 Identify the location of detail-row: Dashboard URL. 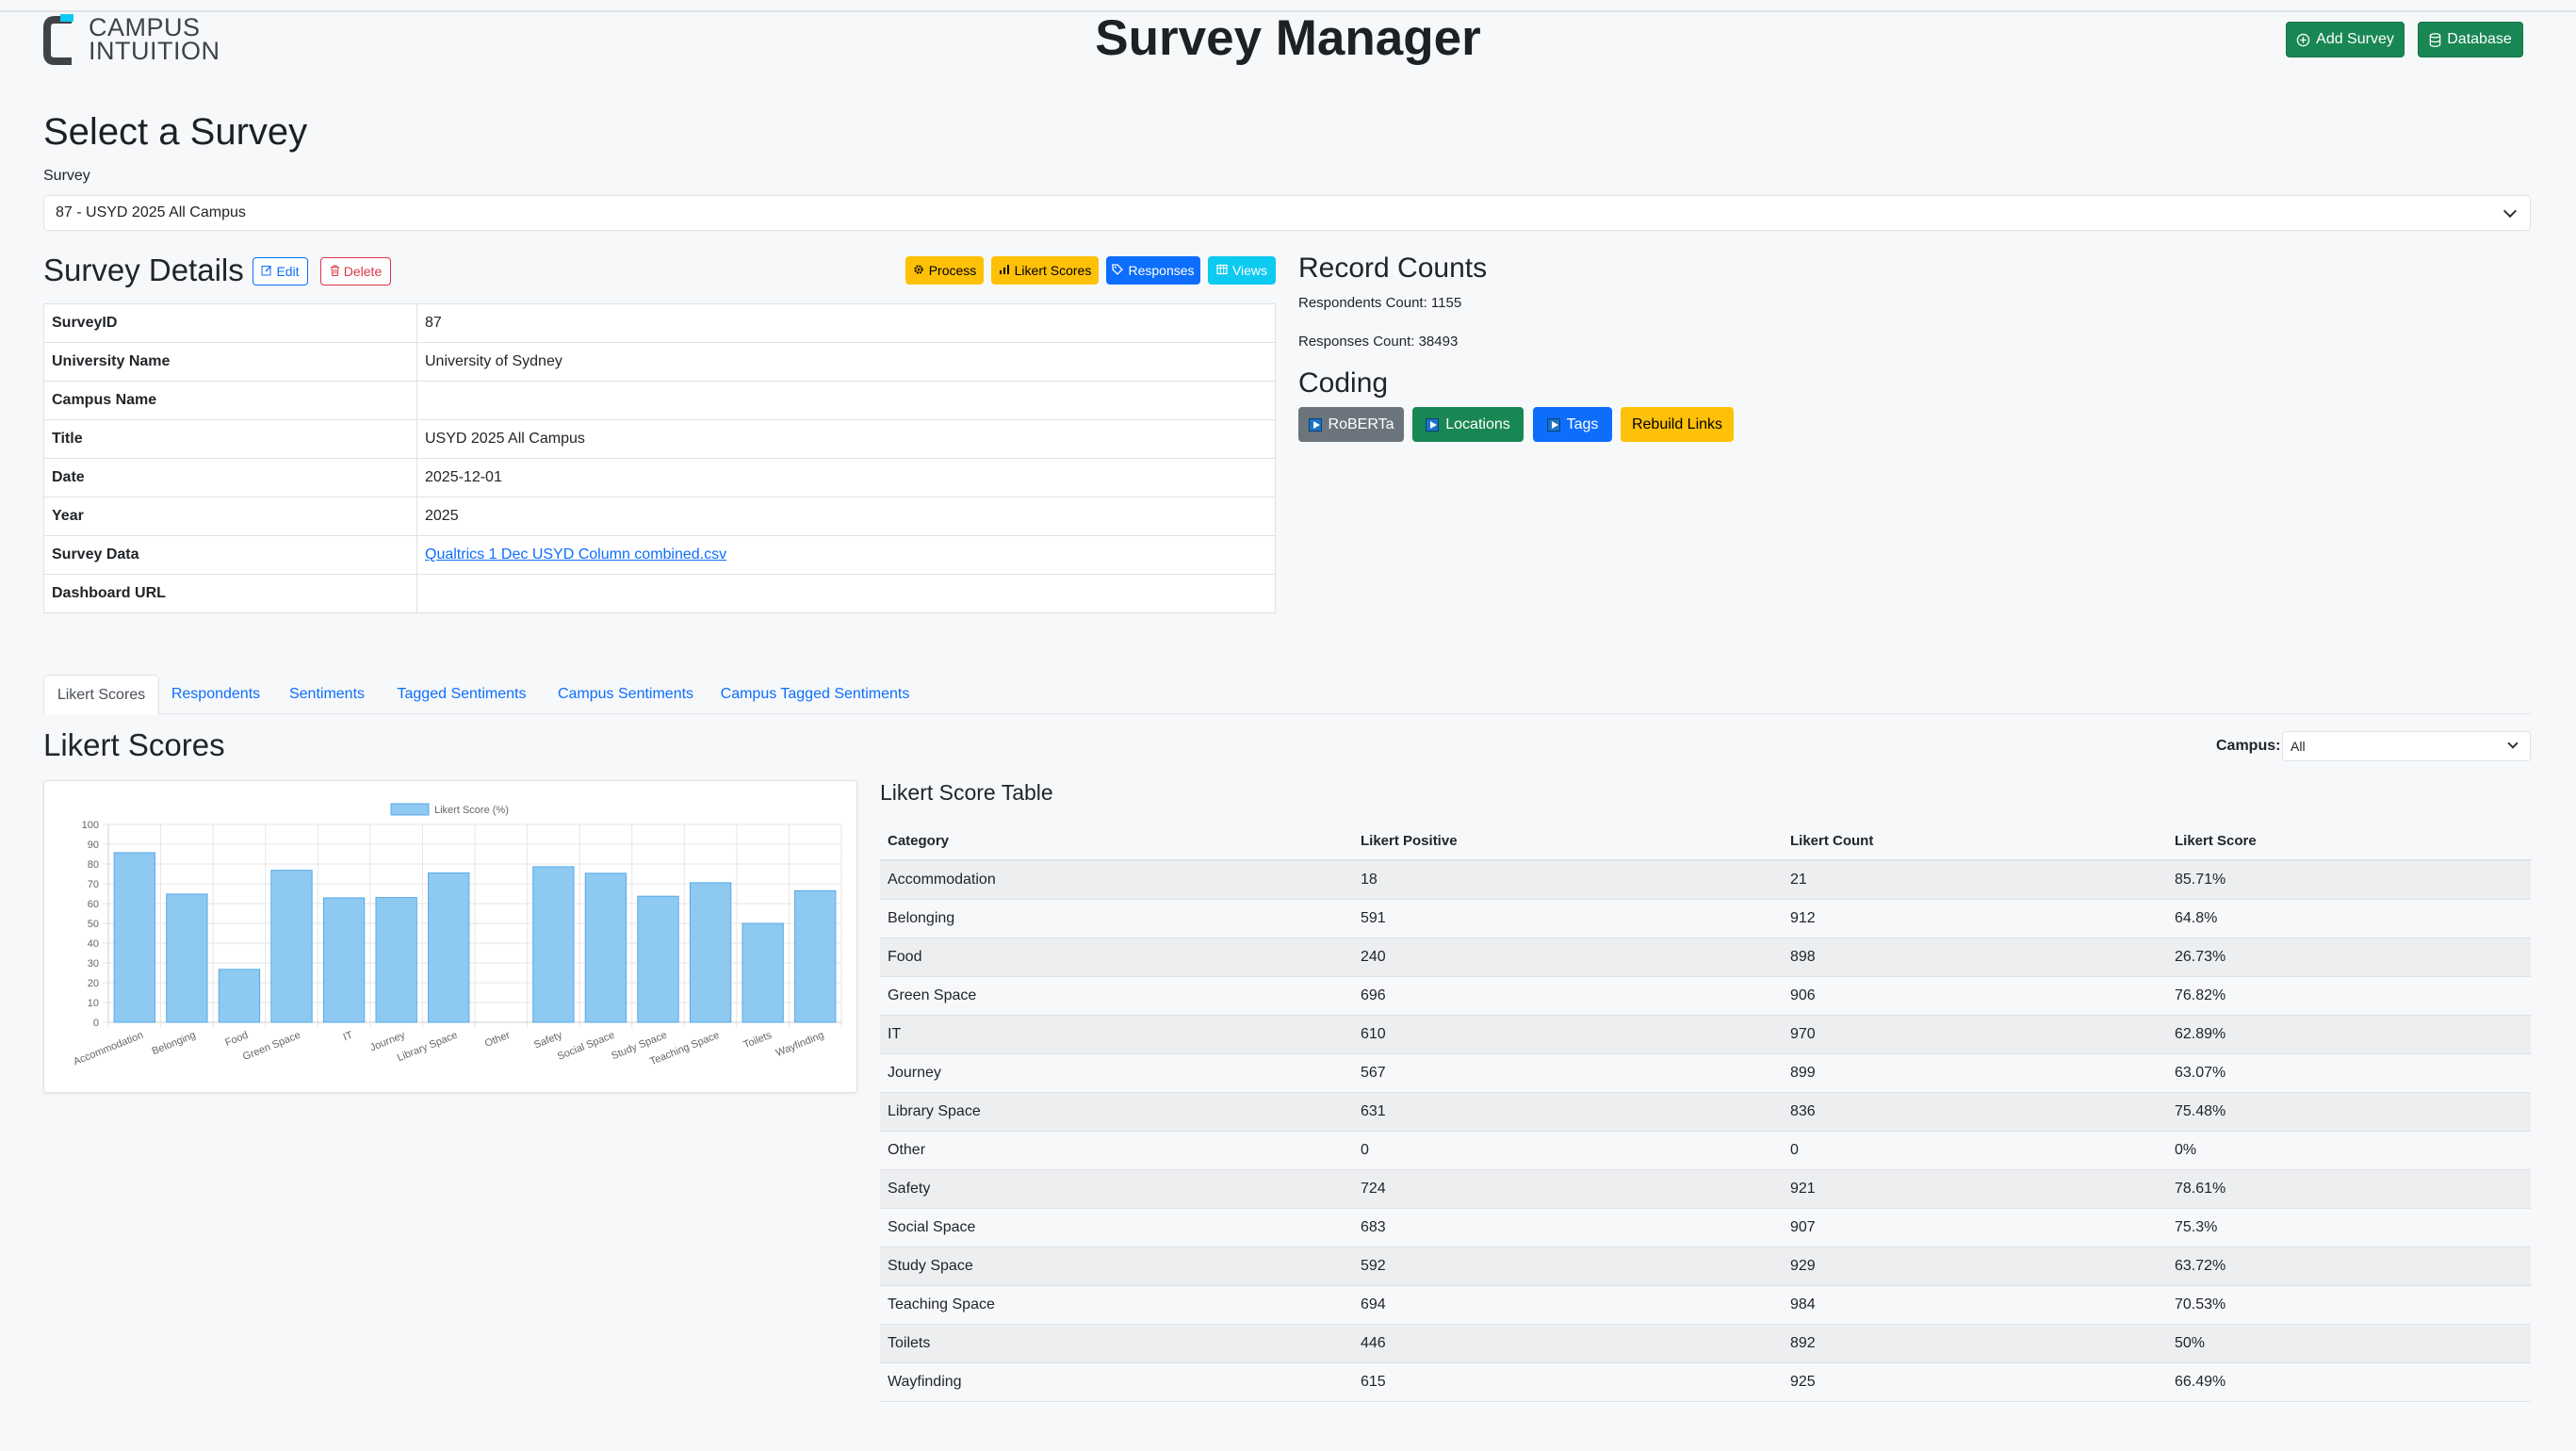
(659, 593).